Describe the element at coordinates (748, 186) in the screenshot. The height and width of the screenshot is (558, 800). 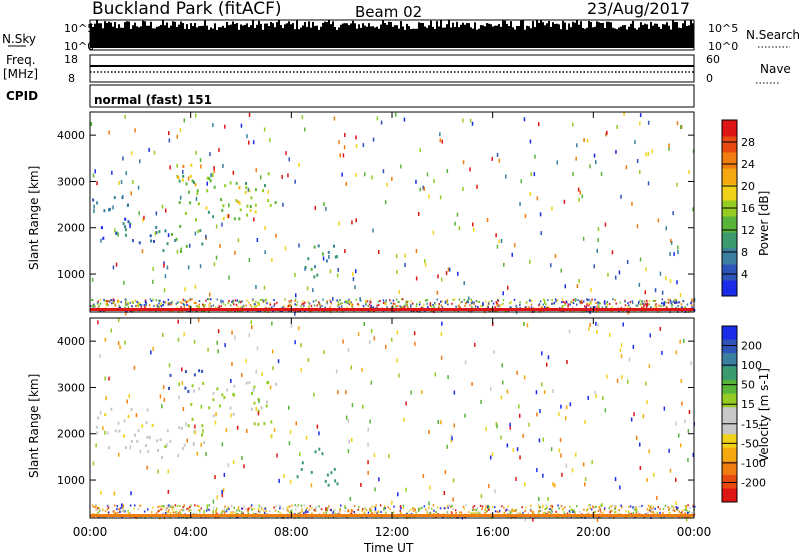
I see `colorbar-tick-label: 20` at that location.